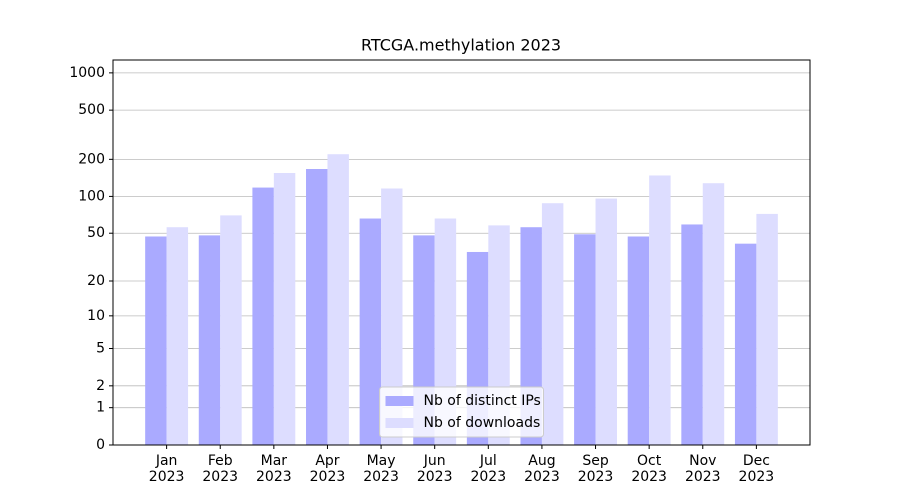 Image resolution: width=900 pixels, height=500 pixels. Describe the element at coordinates (434, 469) in the screenshot. I see `x-tick-label: Jun 2023` at that location.